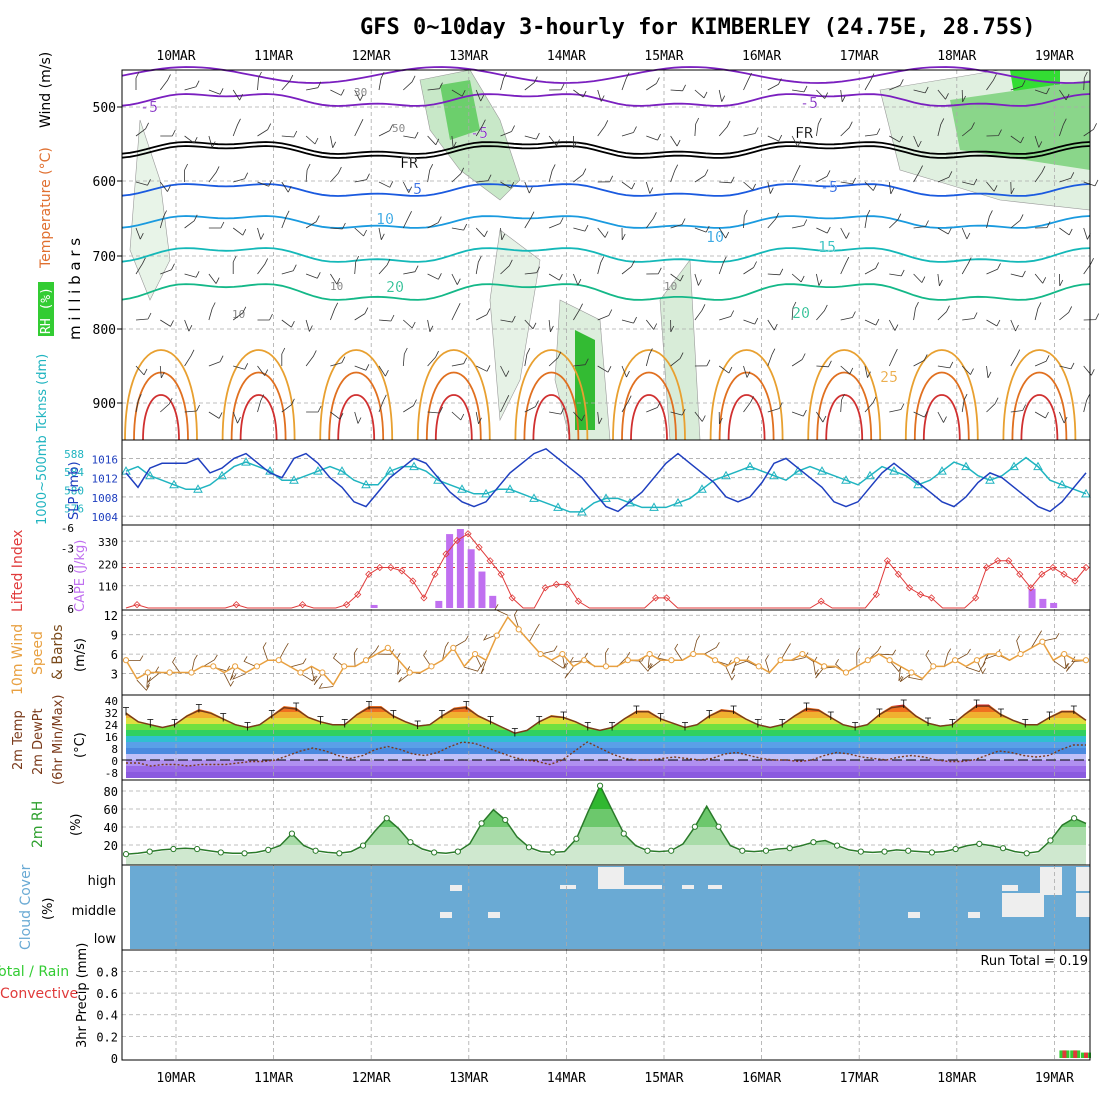 This screenshot has width=1100, height=1100. Describe the element at coordinates (82, 995) in the screenshot. I see `ylabel-precip: 3hr Precip (mm)` at that location.